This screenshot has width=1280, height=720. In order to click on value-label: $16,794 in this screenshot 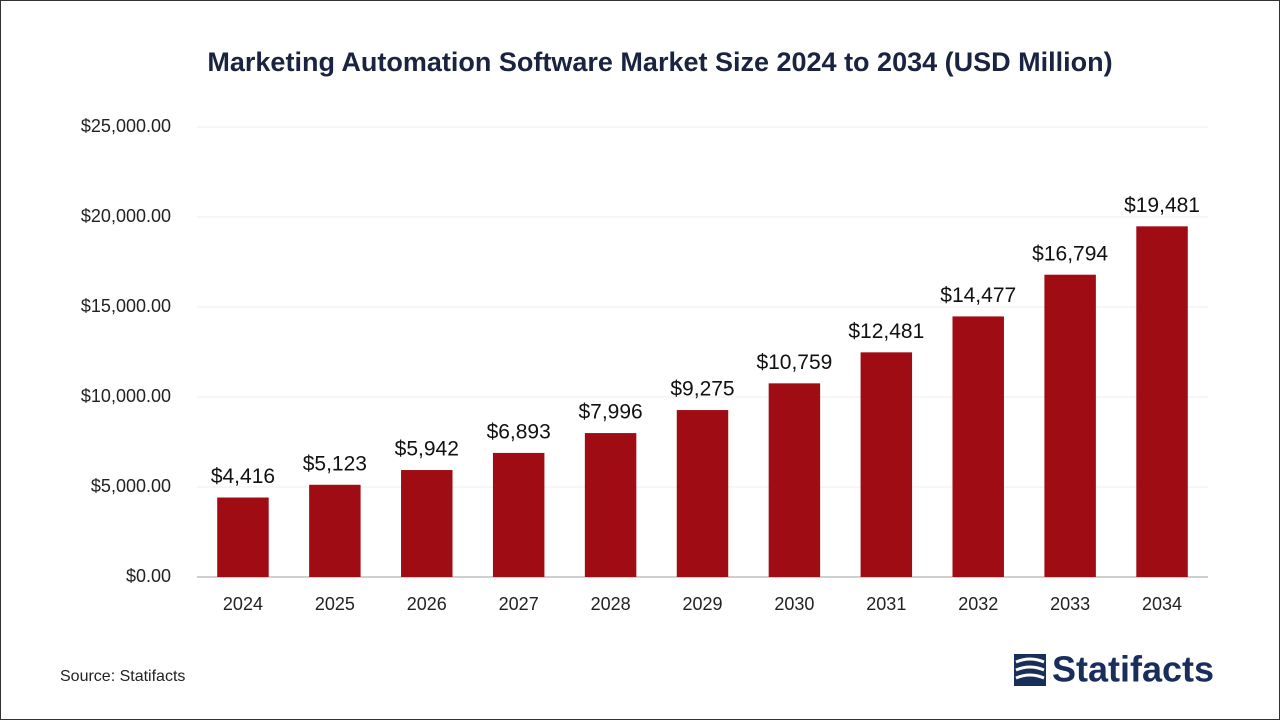, I will do `click(1070, 253)`.